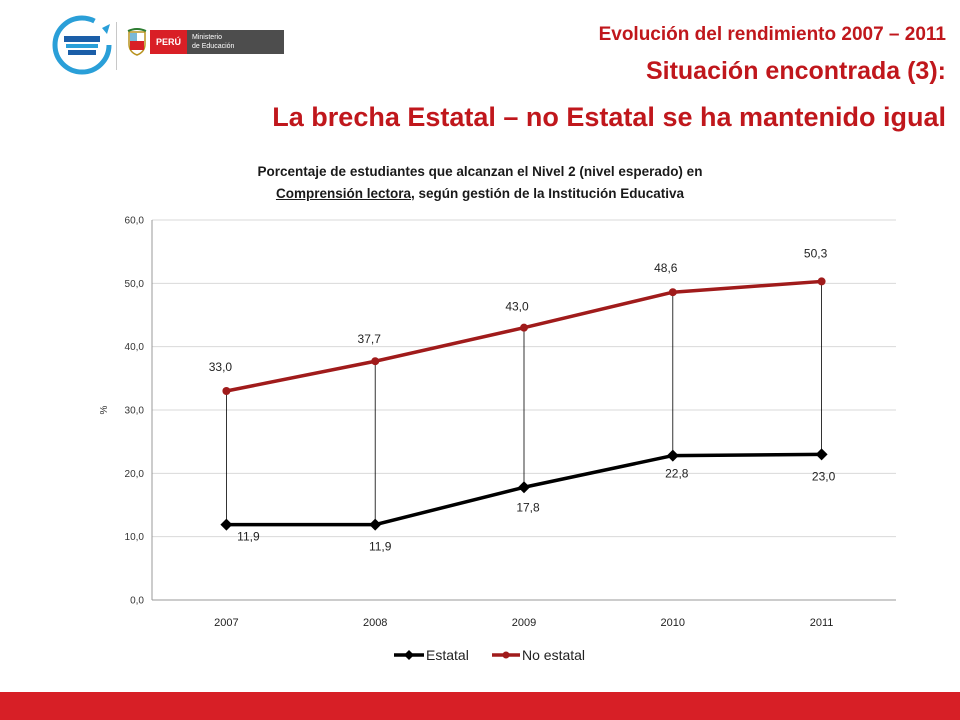  I want to click on slide-title-line1: Situación encontrada (3):, so click(795, 71).